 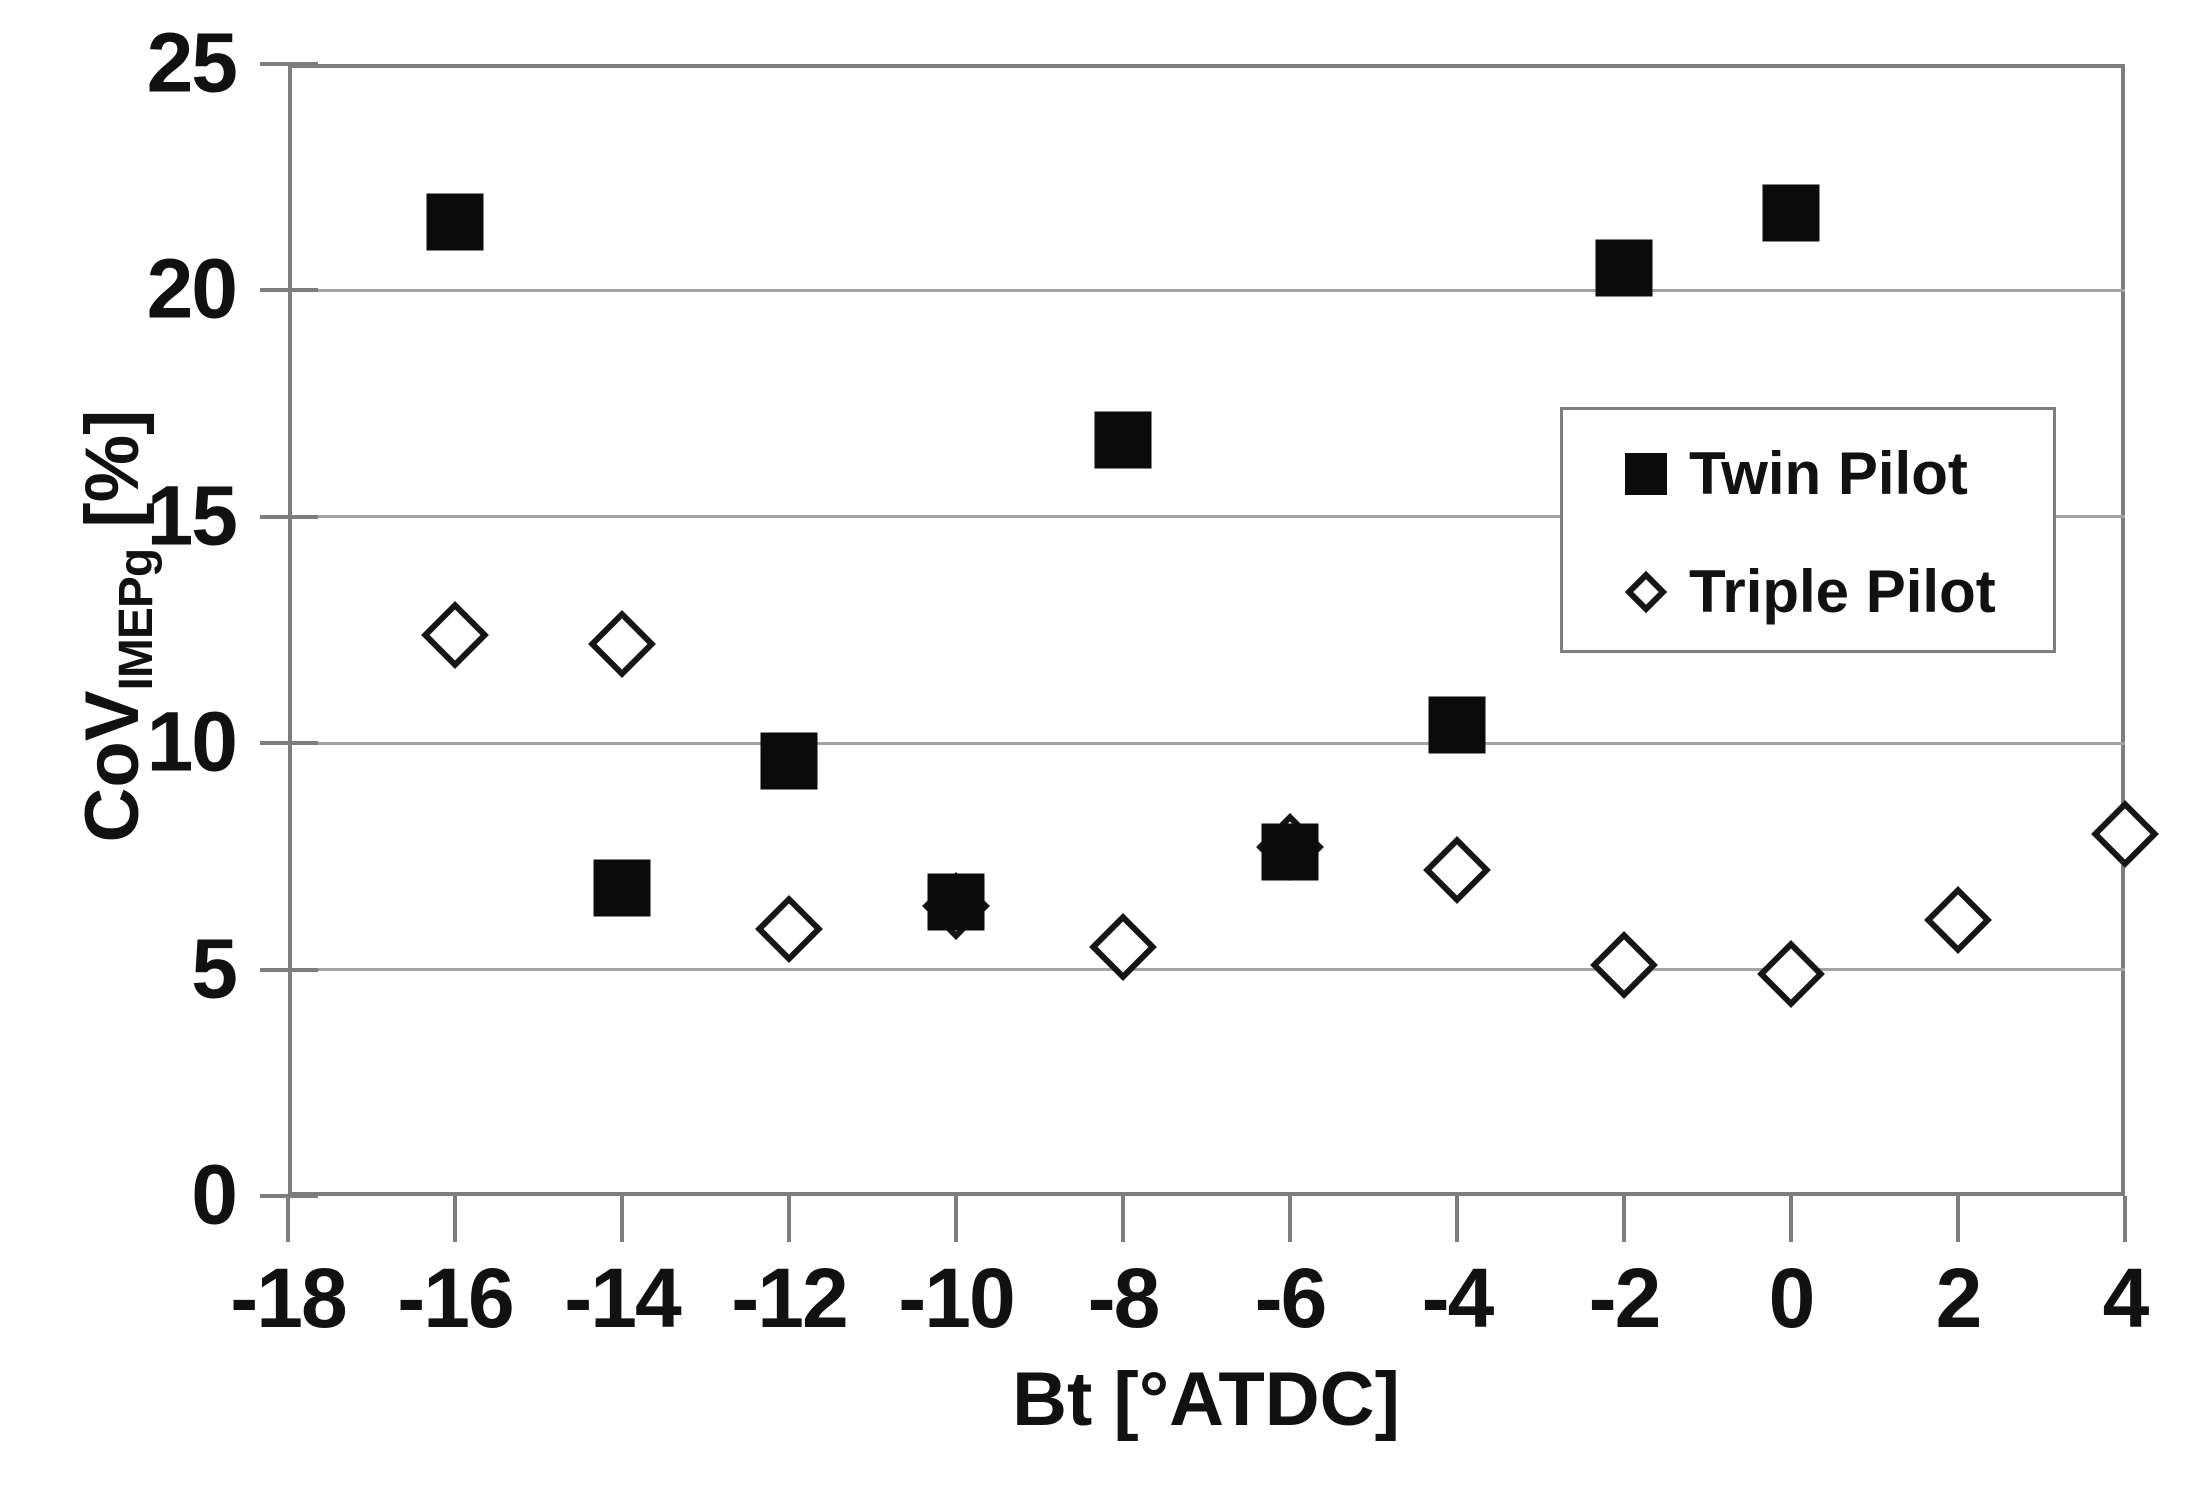 I want to click on legend-entry-twin-pilot: Twin Pilot, so click(x=1796, y=474).